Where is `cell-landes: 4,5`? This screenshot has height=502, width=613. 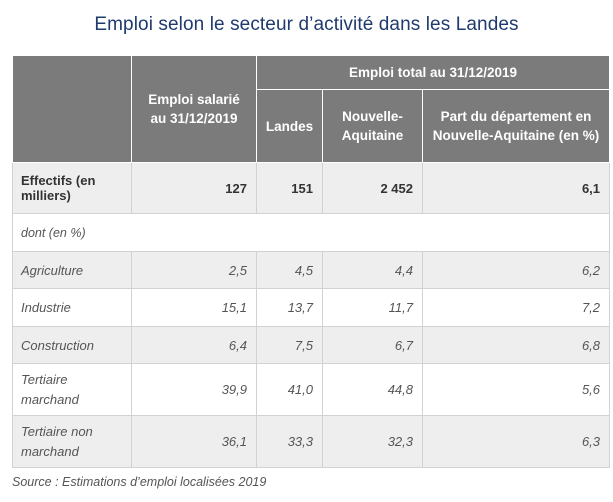
cell-landes: 4,5 is located at coordinates (289, 270).